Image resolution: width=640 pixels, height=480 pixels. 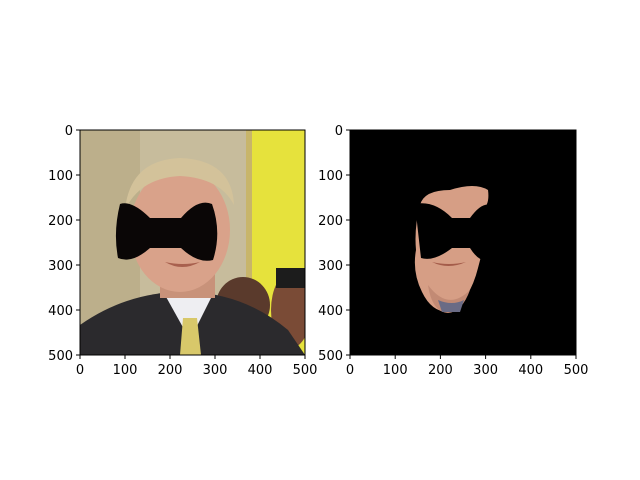 What do you see at coordinates (179, 184) in the screenshot?
I see `hair` at bounding box center [179, 184].